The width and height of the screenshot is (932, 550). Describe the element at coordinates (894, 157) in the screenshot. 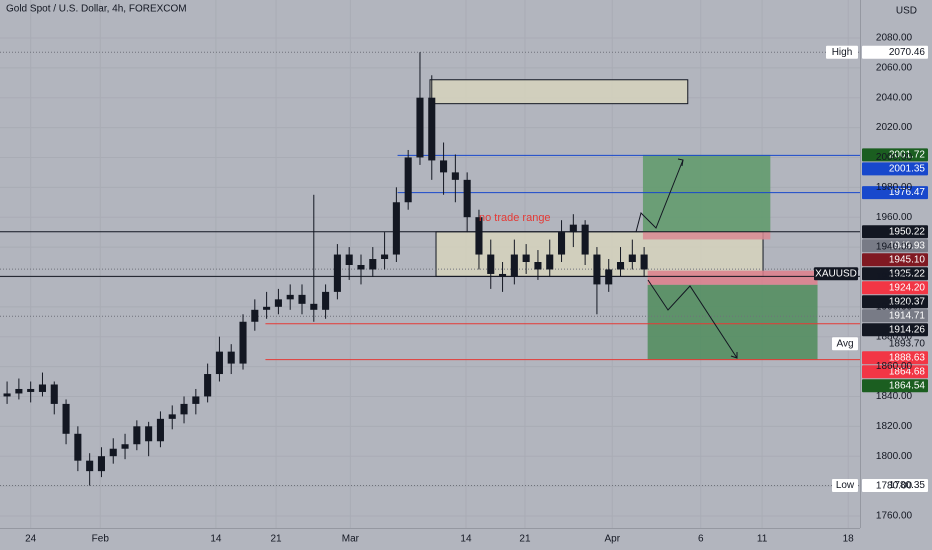

I see `y-tick-label: 2000.00` at that location.